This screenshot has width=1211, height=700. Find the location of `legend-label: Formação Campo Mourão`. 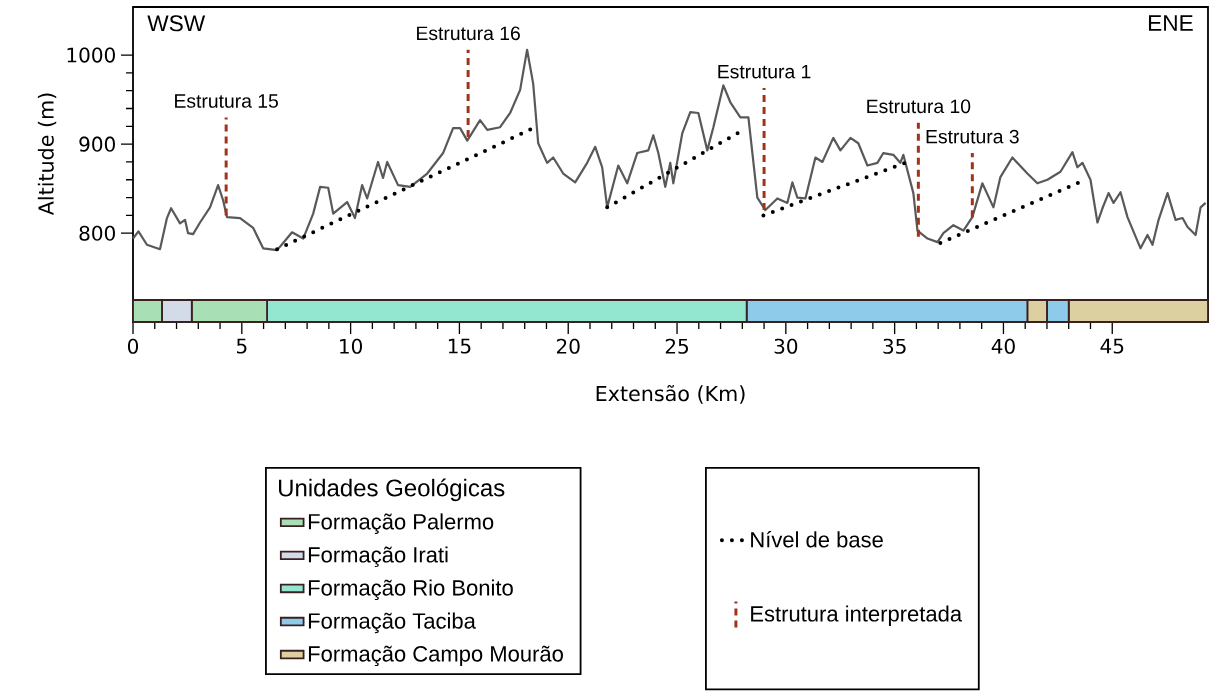

legend-label: Formação Campo Mourão is located at coordinates (435, 656).